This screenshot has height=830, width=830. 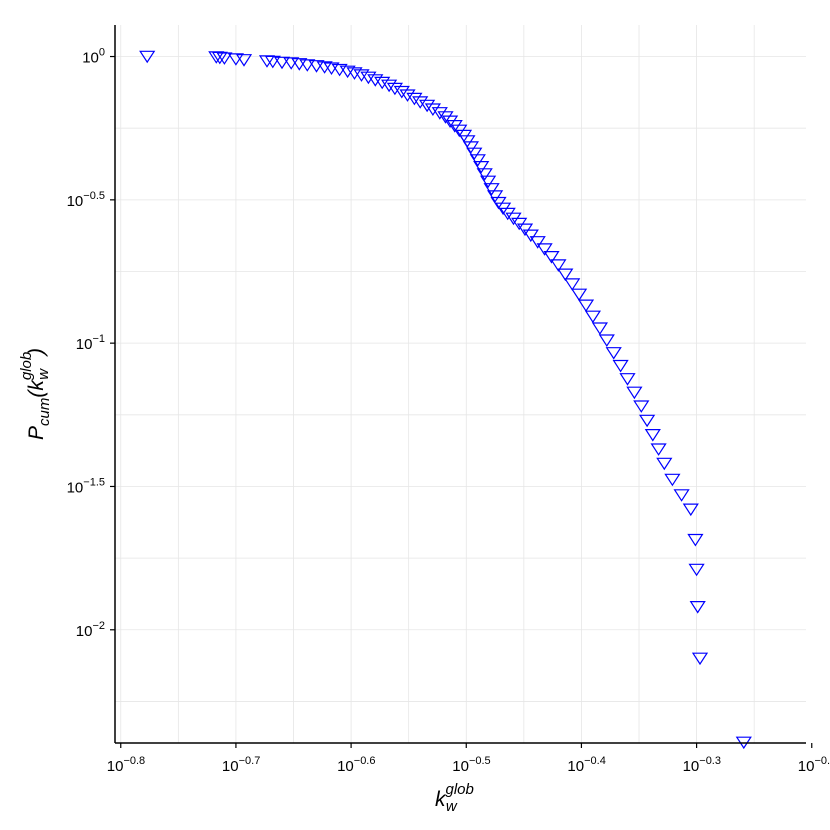 What do you see at coordinates (586, 765) in the screenshot?
I see `x-tick-label: 10−0.4` at bounding box center [586, 765].